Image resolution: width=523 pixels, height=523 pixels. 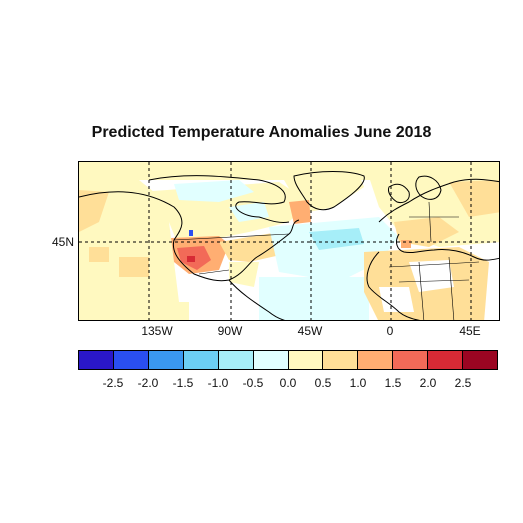 I want to click on lon-label-135w: 135W, so click(x=157, y=331).